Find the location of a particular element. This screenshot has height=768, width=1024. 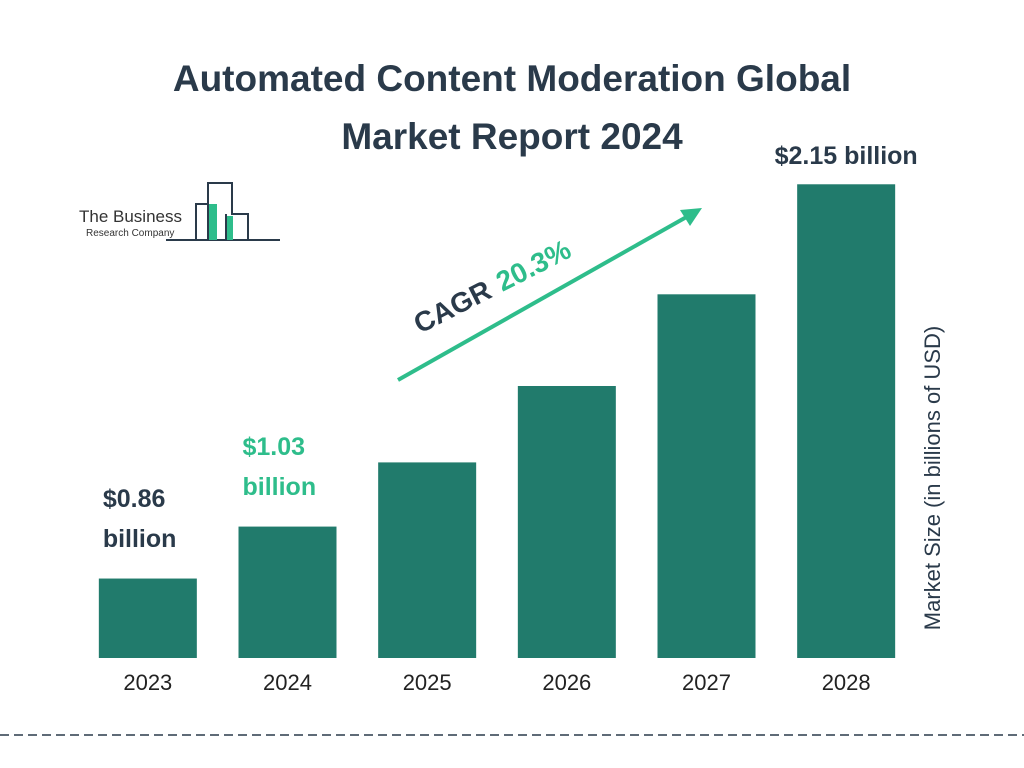

logo: The Business Research Company is located at coordinates (179, 211).